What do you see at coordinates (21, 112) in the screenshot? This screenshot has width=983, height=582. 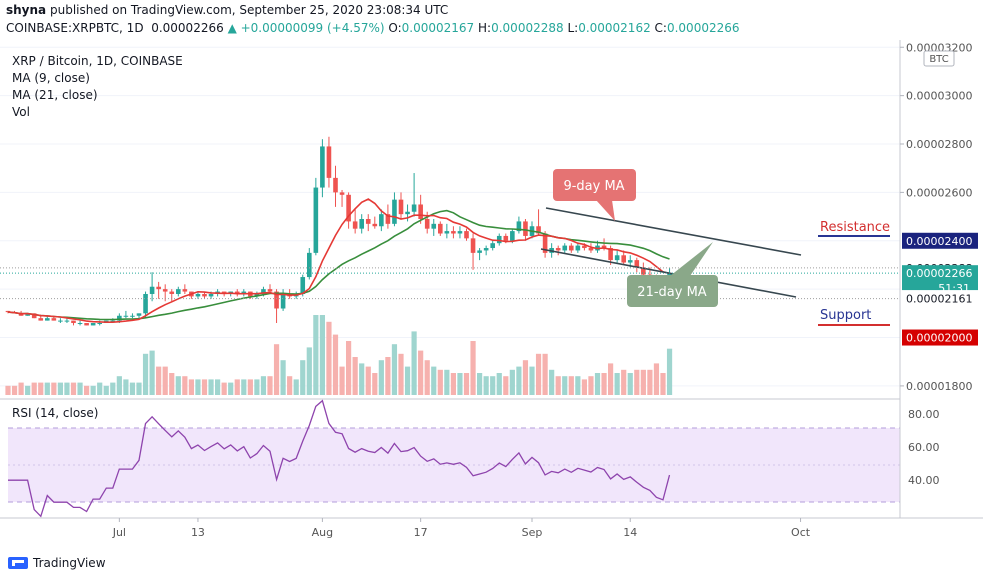 I see `legend-vol: Vol` at bounding box center [21, 112].